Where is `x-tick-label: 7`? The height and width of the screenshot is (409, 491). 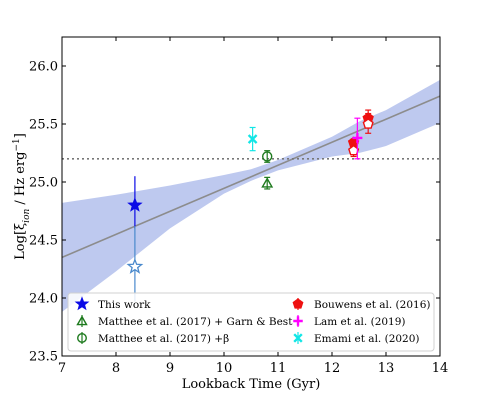
x-tick-label: 7 is located at coordinates (62, 368).